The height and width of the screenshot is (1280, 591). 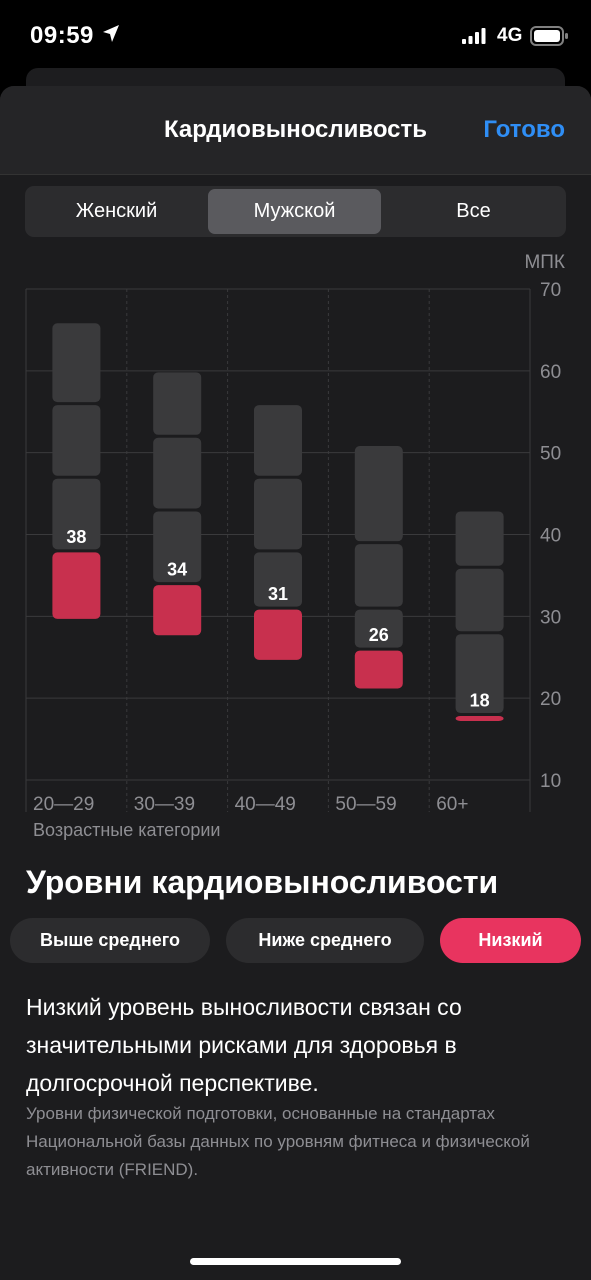 I want to click on segment-all: Все, so click(x=473, y=211).